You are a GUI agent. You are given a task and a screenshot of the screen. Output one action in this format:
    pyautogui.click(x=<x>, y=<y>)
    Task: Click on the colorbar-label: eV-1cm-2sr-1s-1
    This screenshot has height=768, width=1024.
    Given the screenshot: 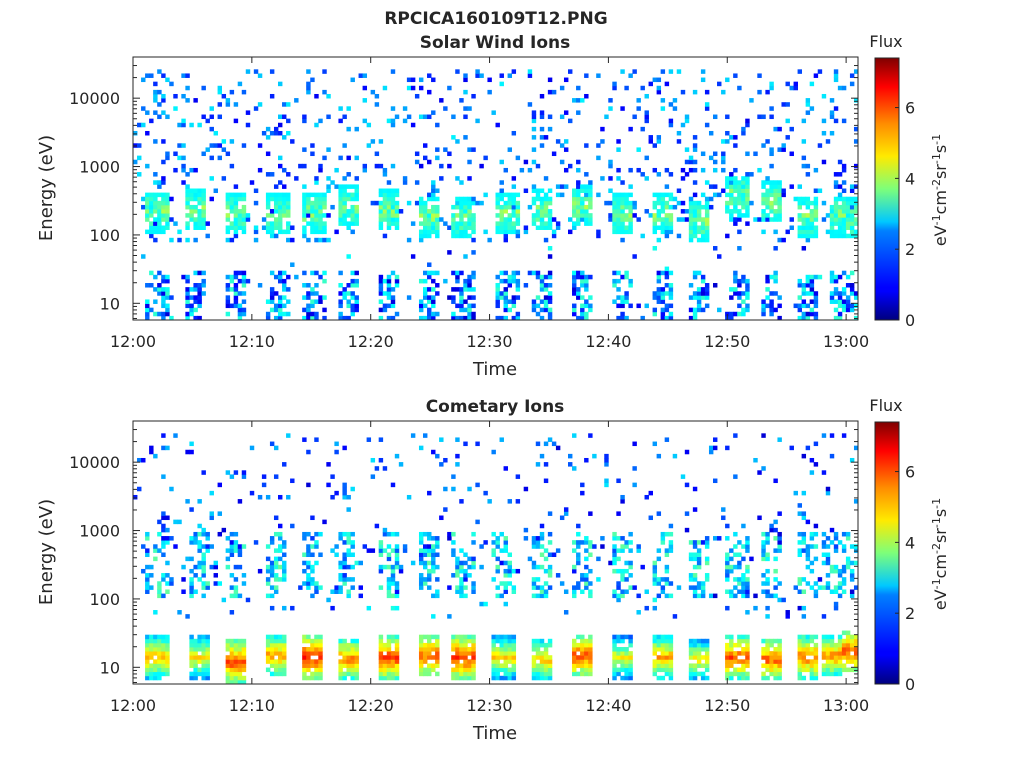 What is the action you would take?
    pyautogui.click(x=940, y=554)
    